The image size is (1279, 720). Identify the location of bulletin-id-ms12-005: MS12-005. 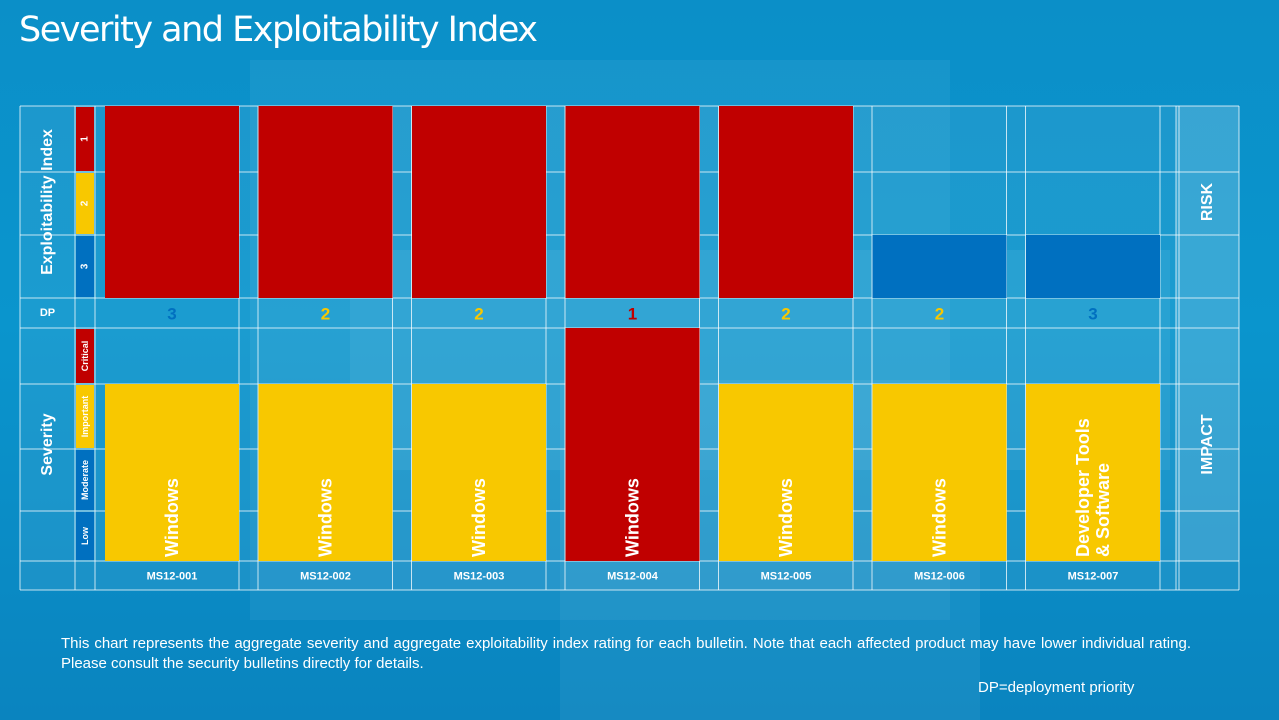
(786, 577).